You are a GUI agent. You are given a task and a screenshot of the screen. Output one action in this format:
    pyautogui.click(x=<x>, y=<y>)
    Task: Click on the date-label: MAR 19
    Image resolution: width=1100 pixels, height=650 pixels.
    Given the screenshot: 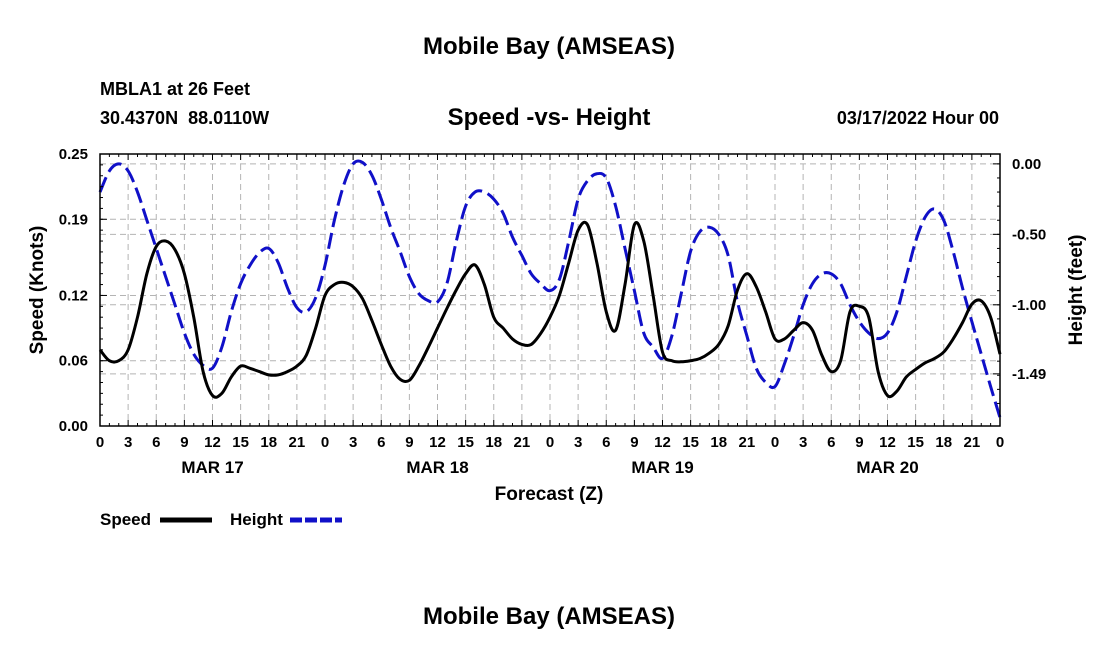 What is the action you would take?
    pyautogui.click(x=662, y=467)
    